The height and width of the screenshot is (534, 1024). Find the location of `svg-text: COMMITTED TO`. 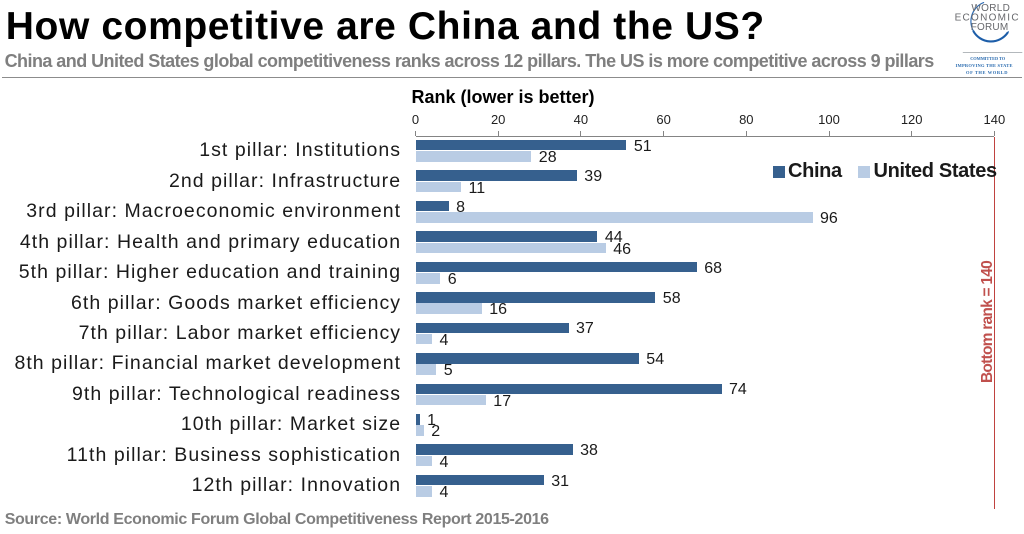

svg-text: COMMITTED TO is located at coordinates (988, 58).